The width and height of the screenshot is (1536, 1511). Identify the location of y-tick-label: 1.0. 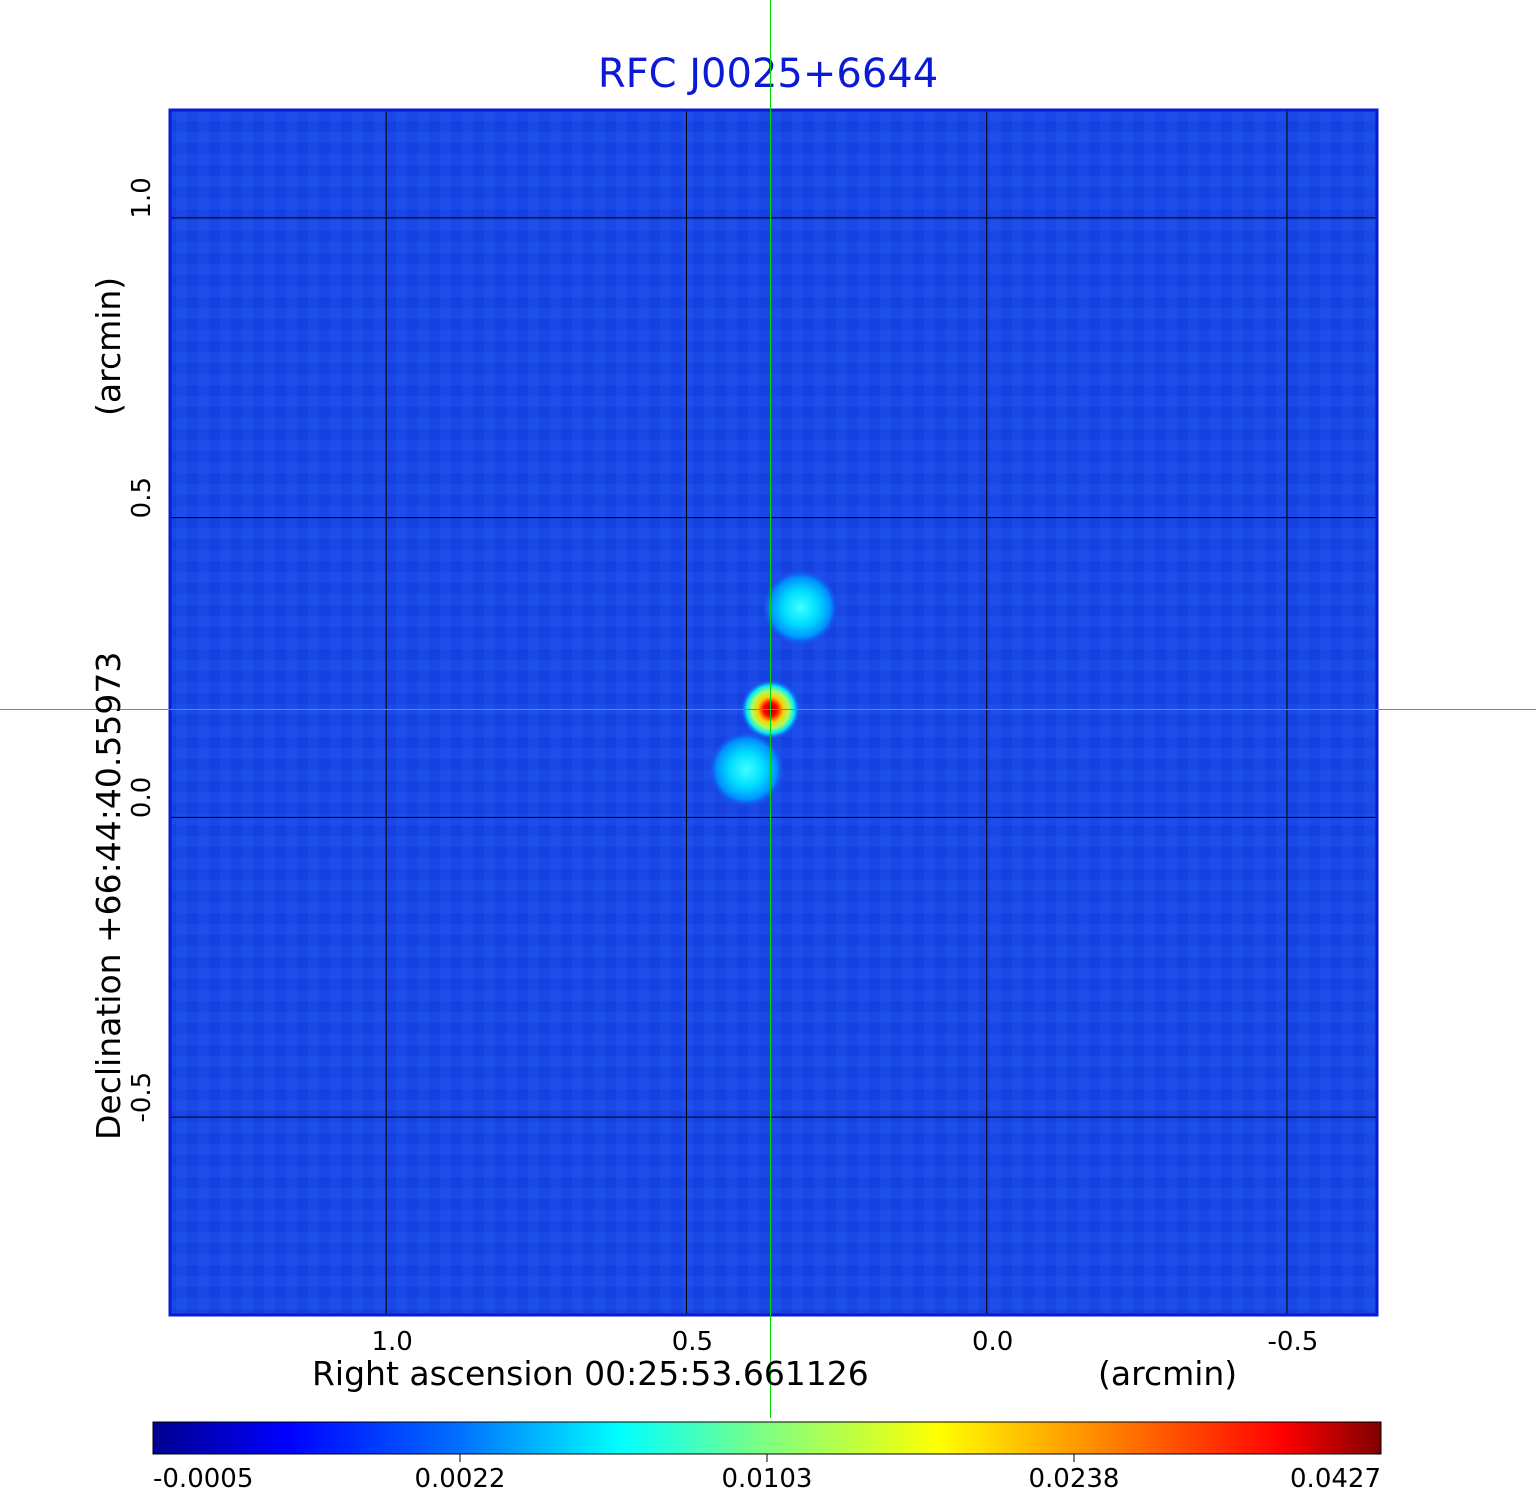
(142, 197).